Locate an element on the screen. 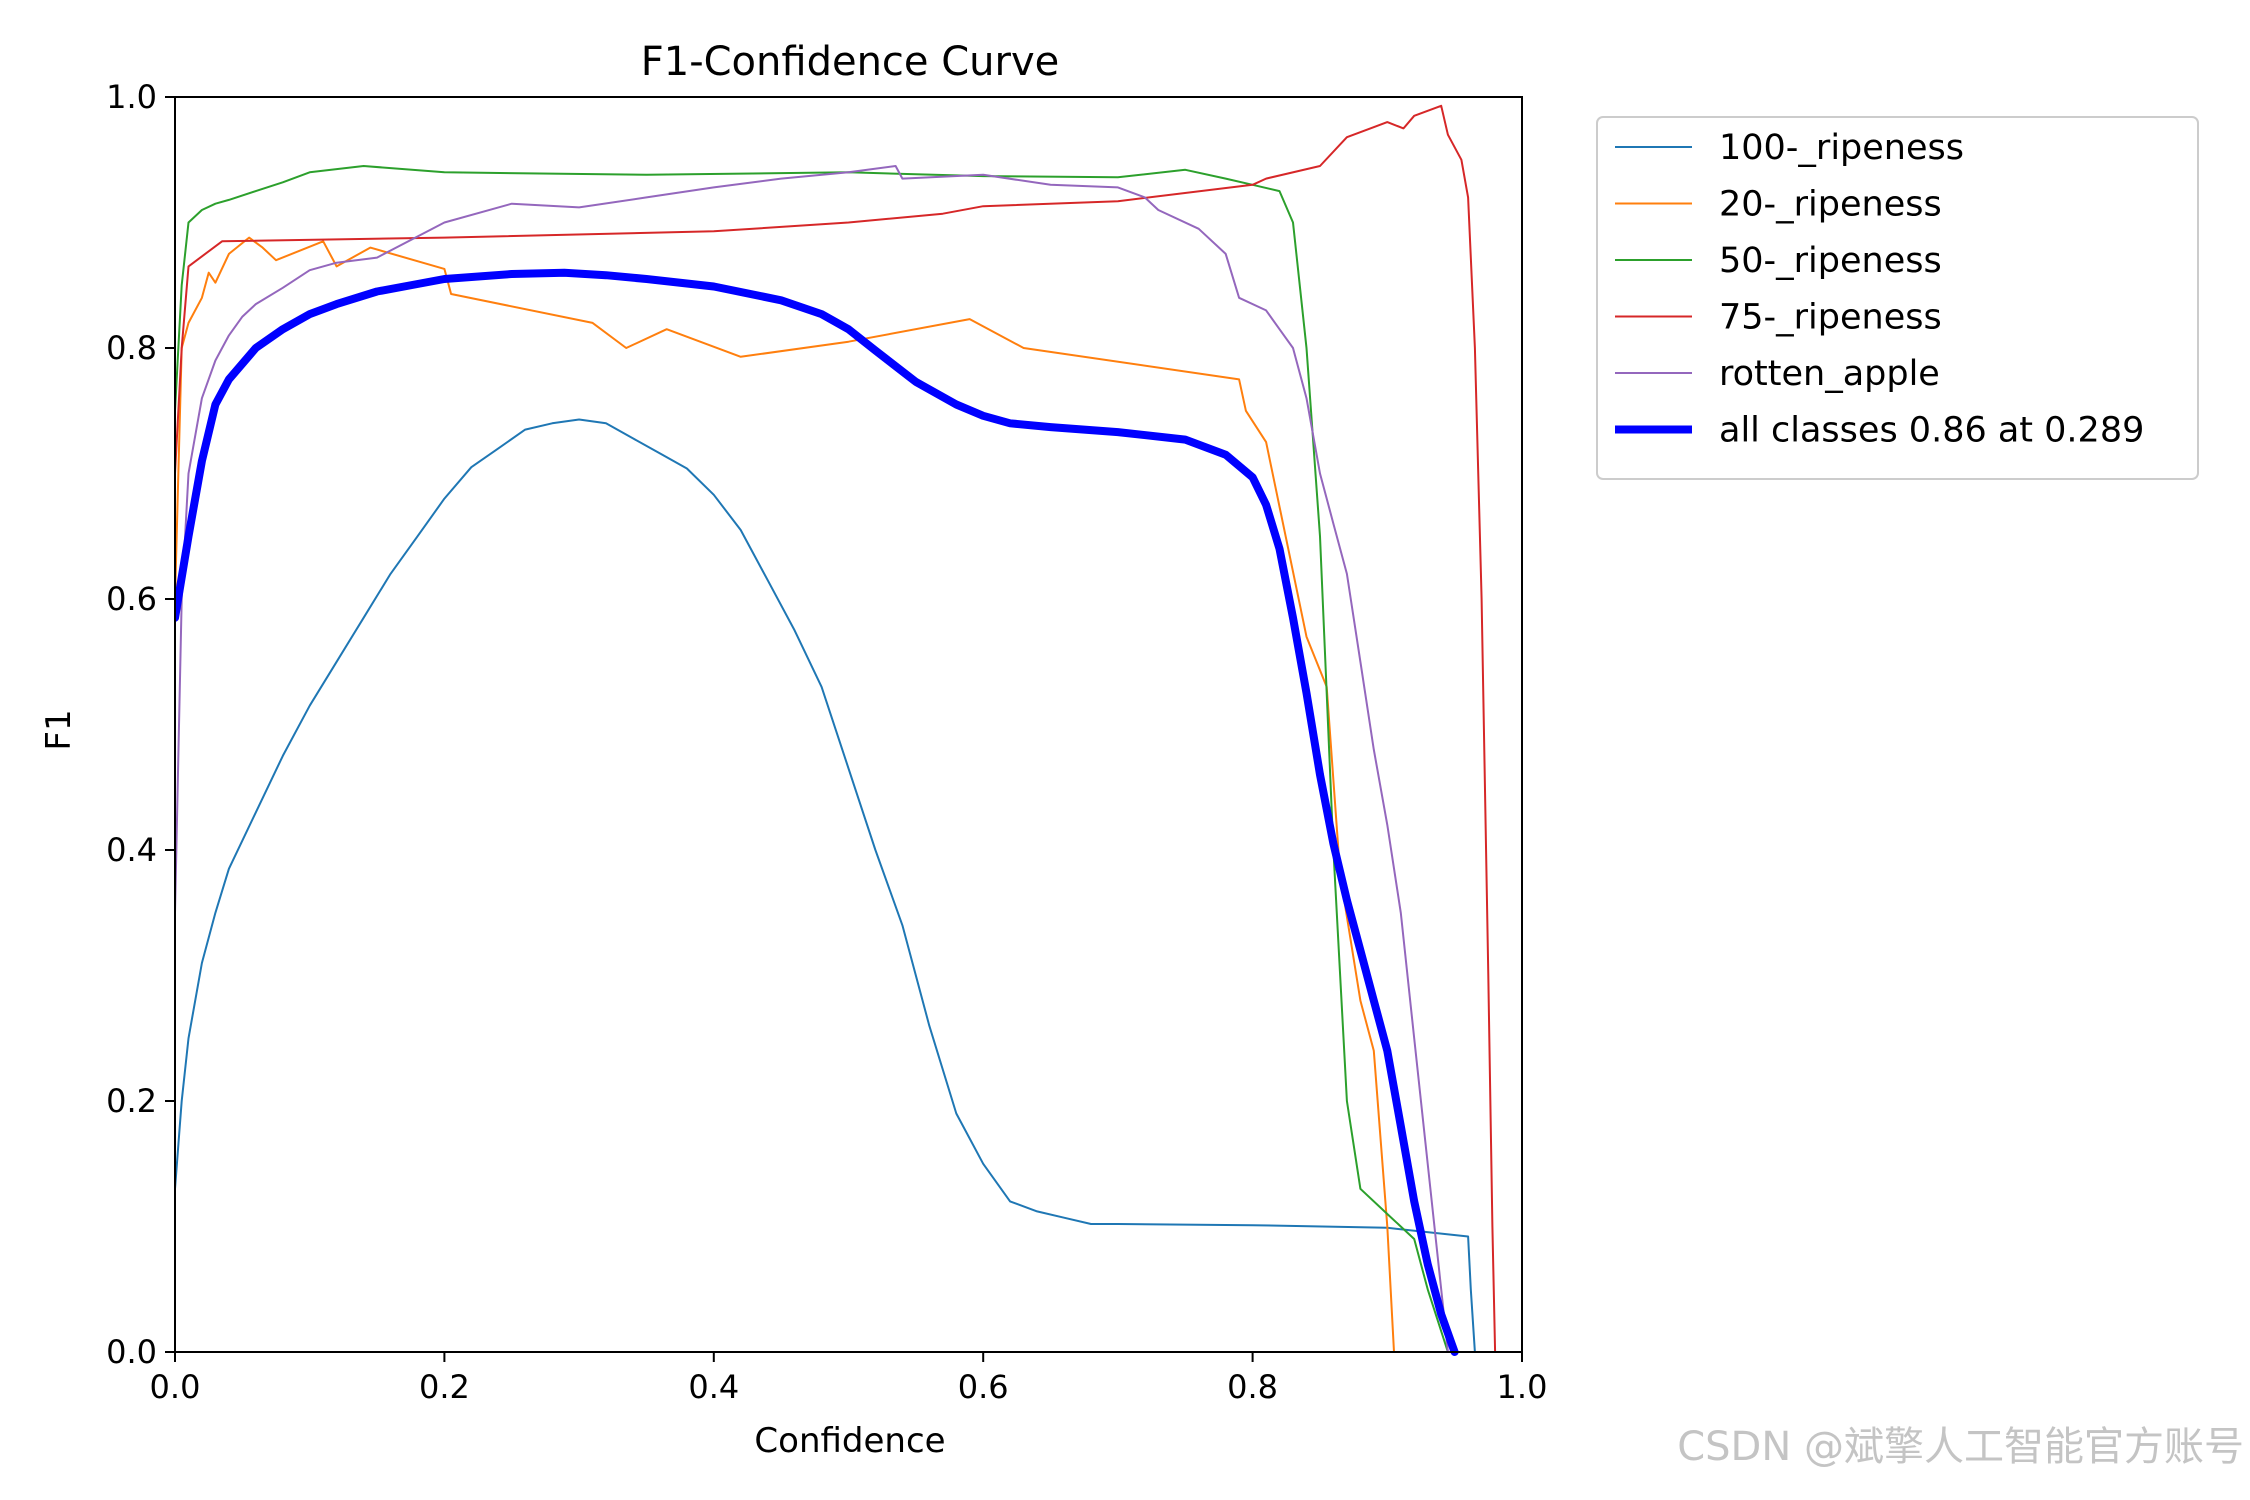 The width and height of the screenshot is (2250, 1500). legend-label-4: rotten_apple is located at coordinates (1829, 374).